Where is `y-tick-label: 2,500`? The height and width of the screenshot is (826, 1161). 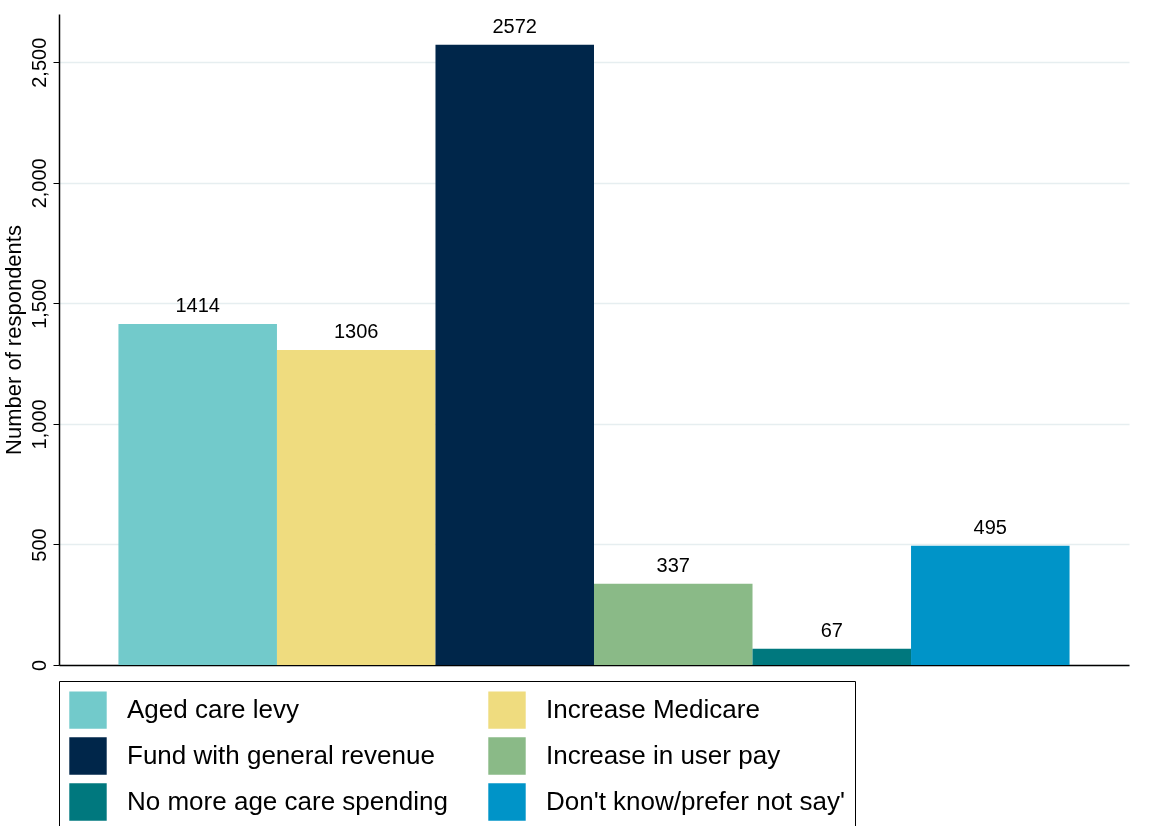 y-tick-label: 2,500 is located at coordinates (38, 62).